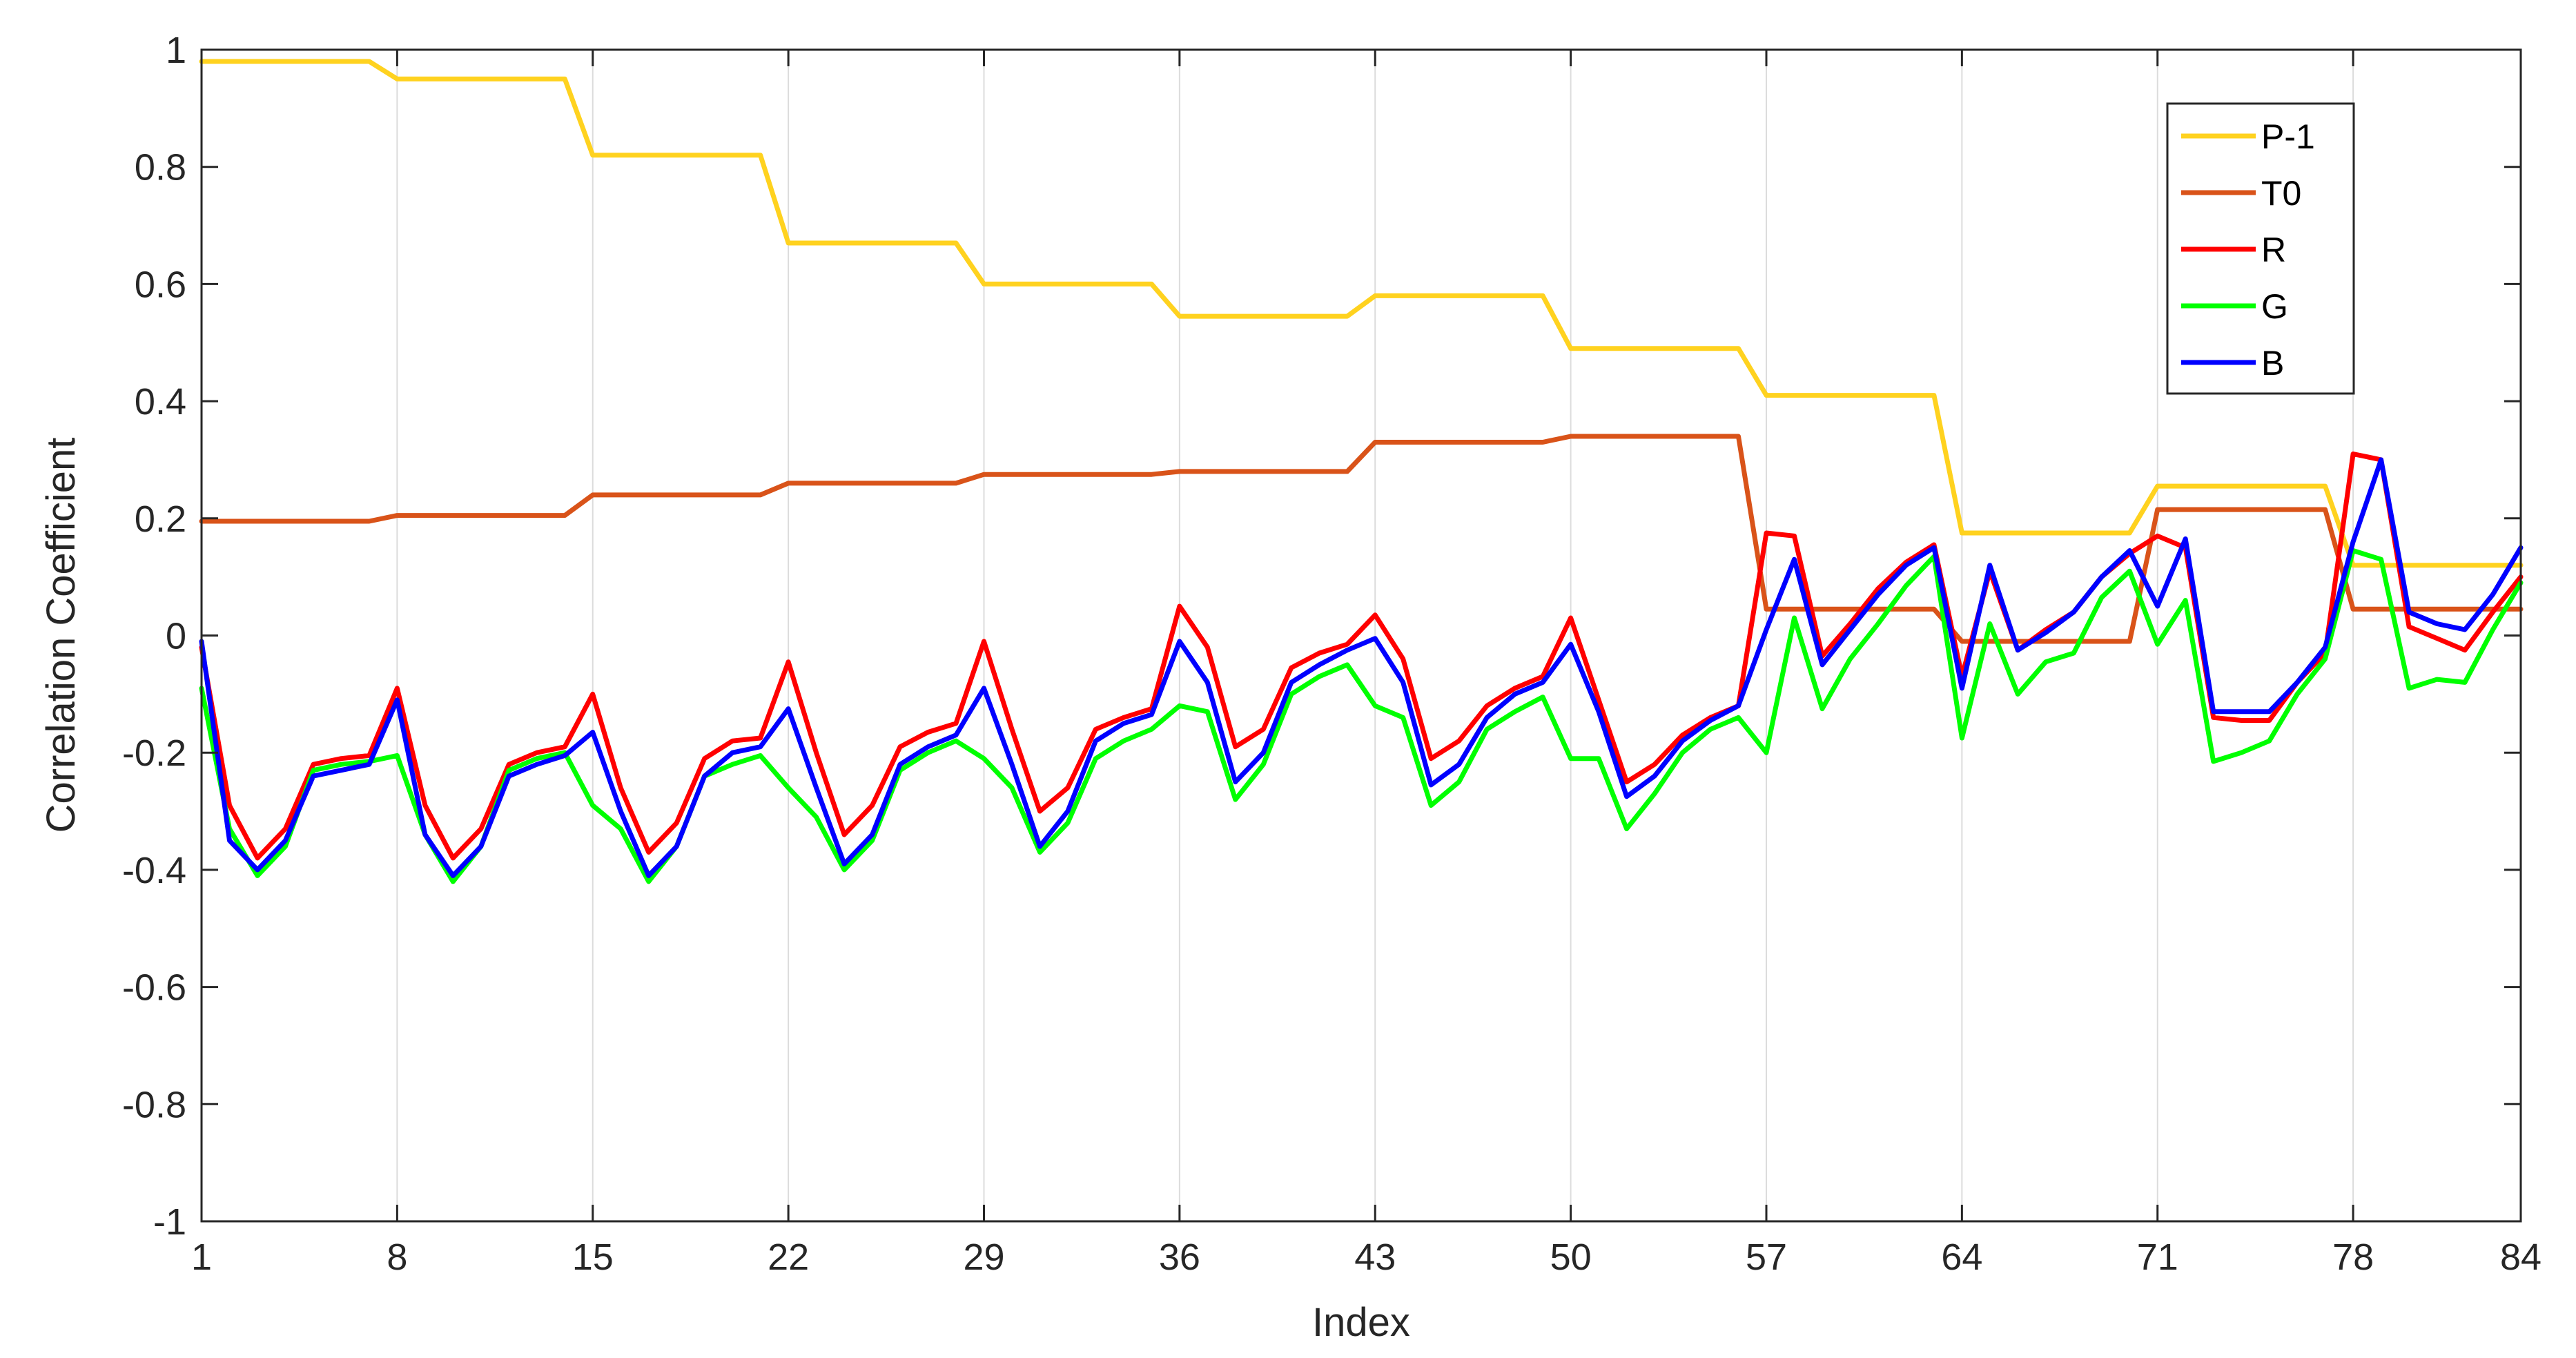  Describe the element at coordinates (1961, 1257) in the screenshot. I see `x-tick-label: 64` at that location.